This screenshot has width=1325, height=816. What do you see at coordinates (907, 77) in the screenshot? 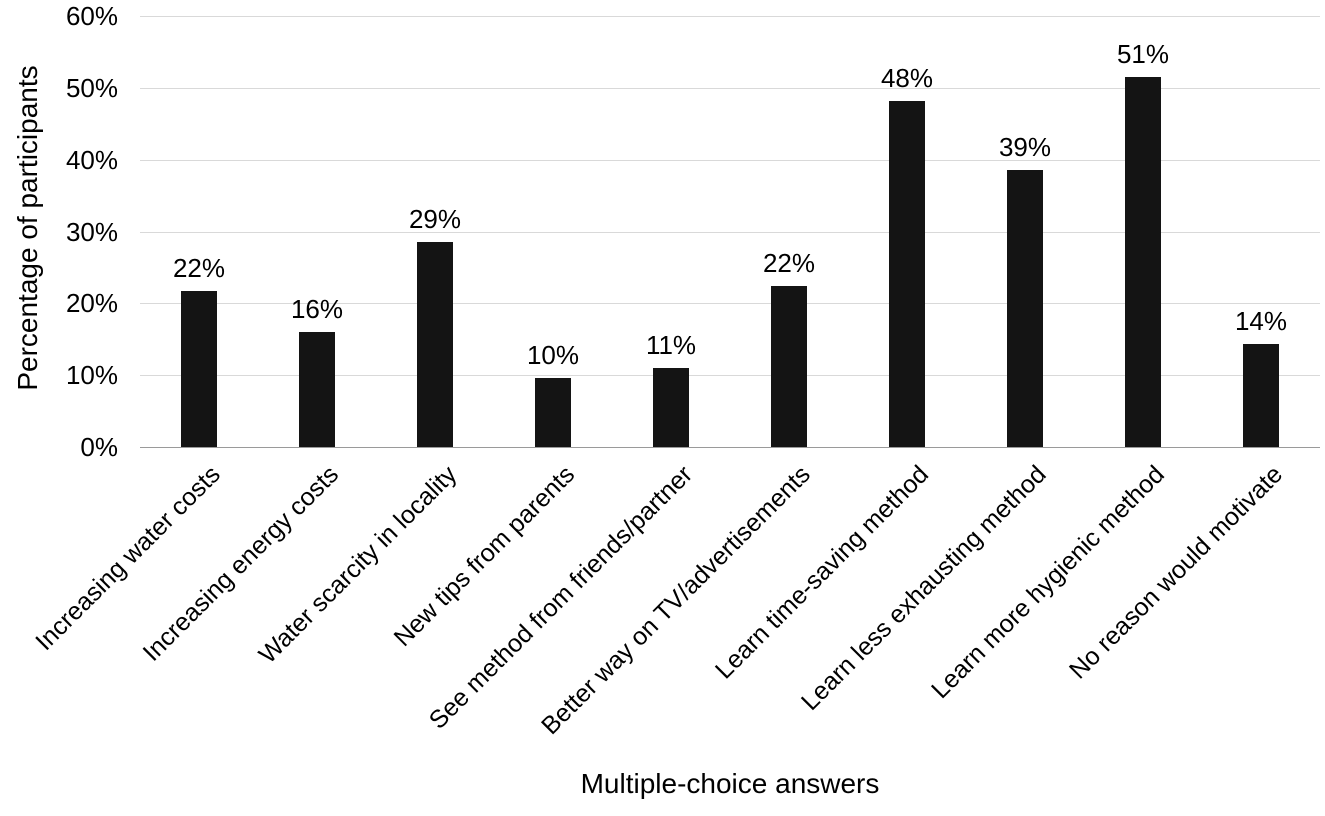
I see `bar-value-label: 48%` at bounding box center [907, 77].